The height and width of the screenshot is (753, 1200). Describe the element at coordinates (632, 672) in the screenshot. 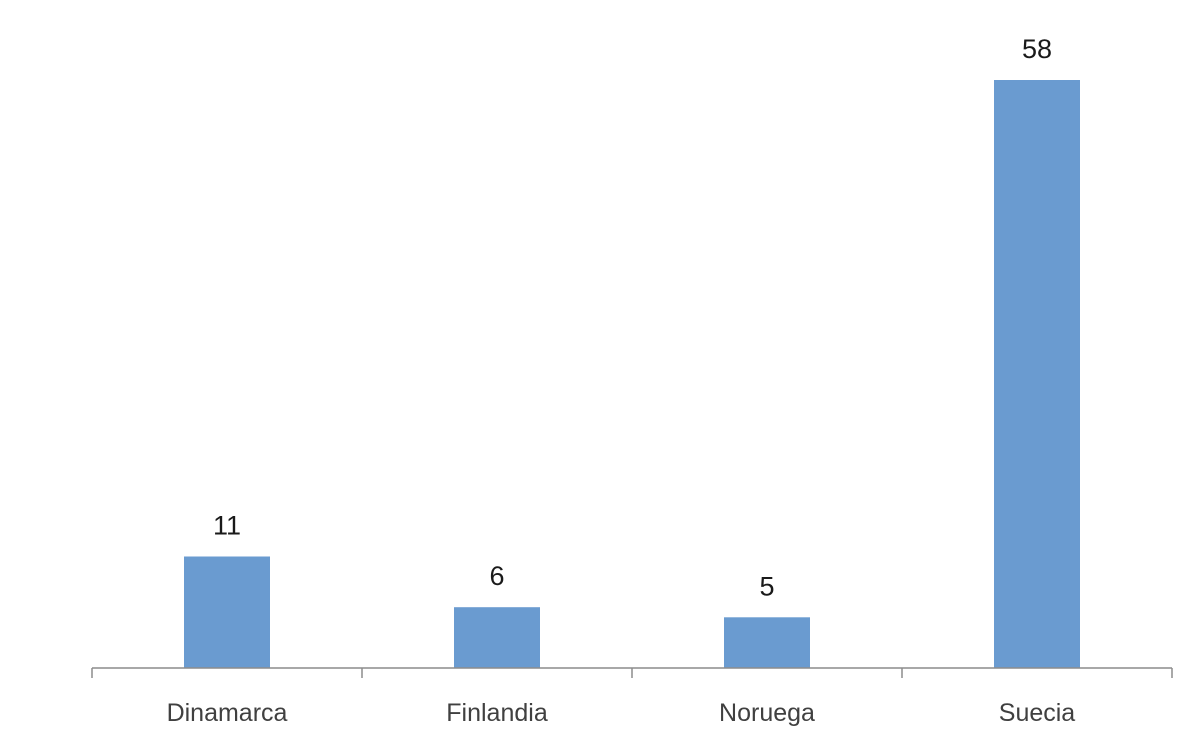

I see `x-axis` at that location.